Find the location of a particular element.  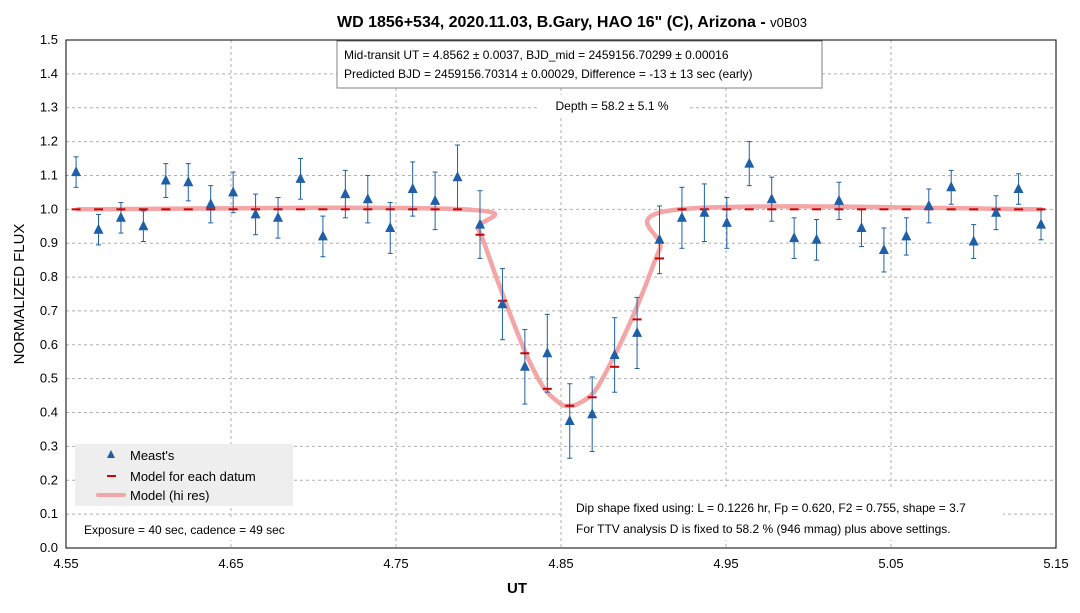

legend-label-model-datum: Model for each datum is located at coordinates (193, 476).